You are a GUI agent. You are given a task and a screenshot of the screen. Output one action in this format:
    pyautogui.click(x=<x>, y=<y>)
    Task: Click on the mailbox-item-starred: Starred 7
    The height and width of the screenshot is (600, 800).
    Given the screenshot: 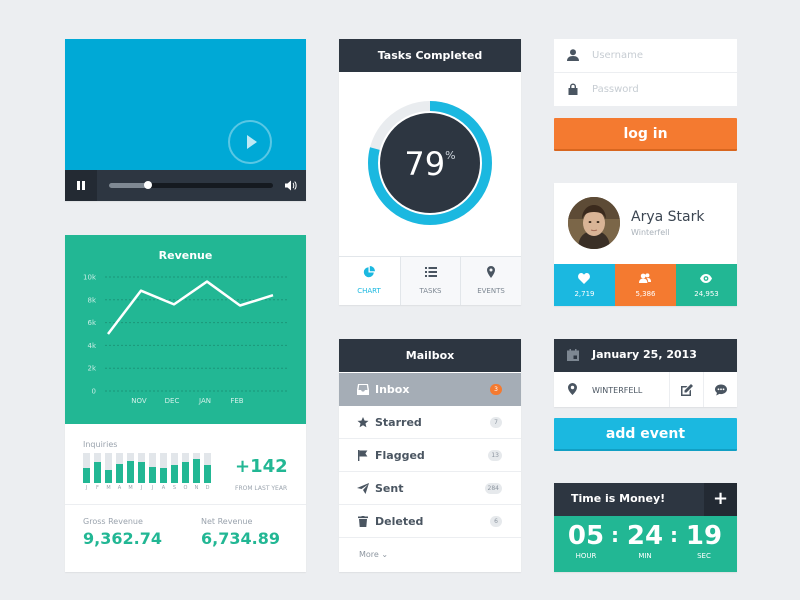 What is the action you would take?
    pyautogui.click(x=430, y=422)
    